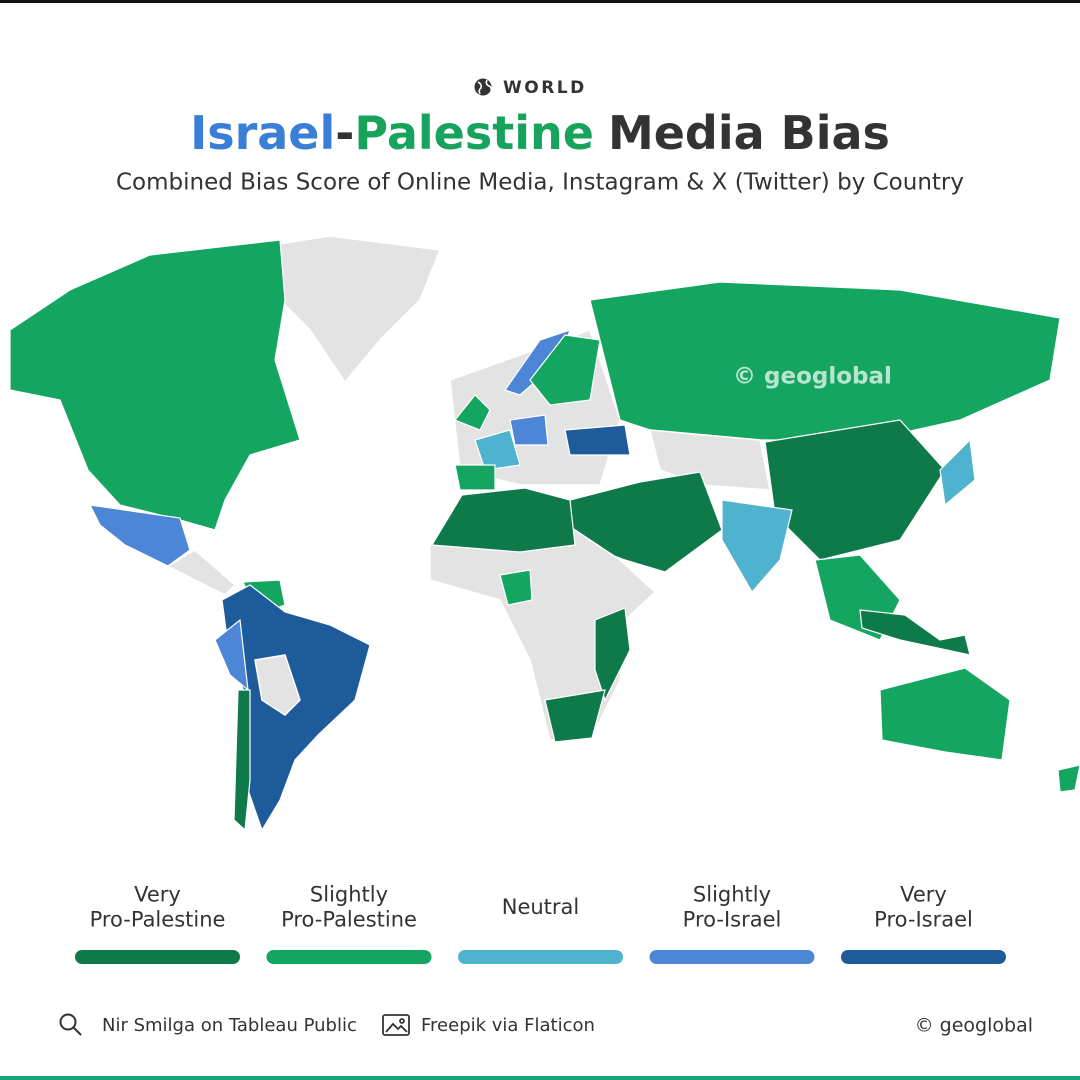  Describe the element at coordinates (483, 87) in the screenshot. I see `globe-icon` at that location.